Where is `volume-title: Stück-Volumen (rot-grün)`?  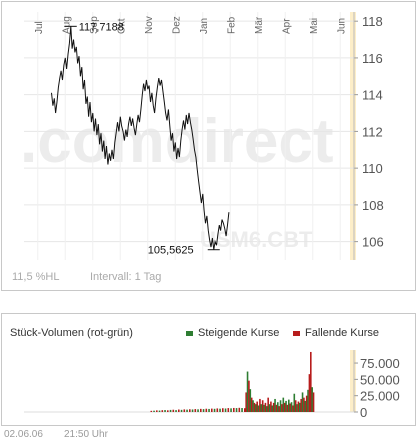
volume-title: Stück-Volumen (rot-grün) is located at coordinates (71, 333).